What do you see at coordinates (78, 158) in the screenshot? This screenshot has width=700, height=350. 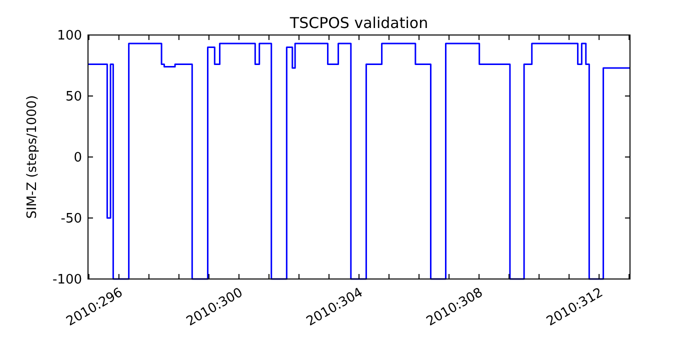 I see `y-tick-label: 0` at bounding box center [78, 158].